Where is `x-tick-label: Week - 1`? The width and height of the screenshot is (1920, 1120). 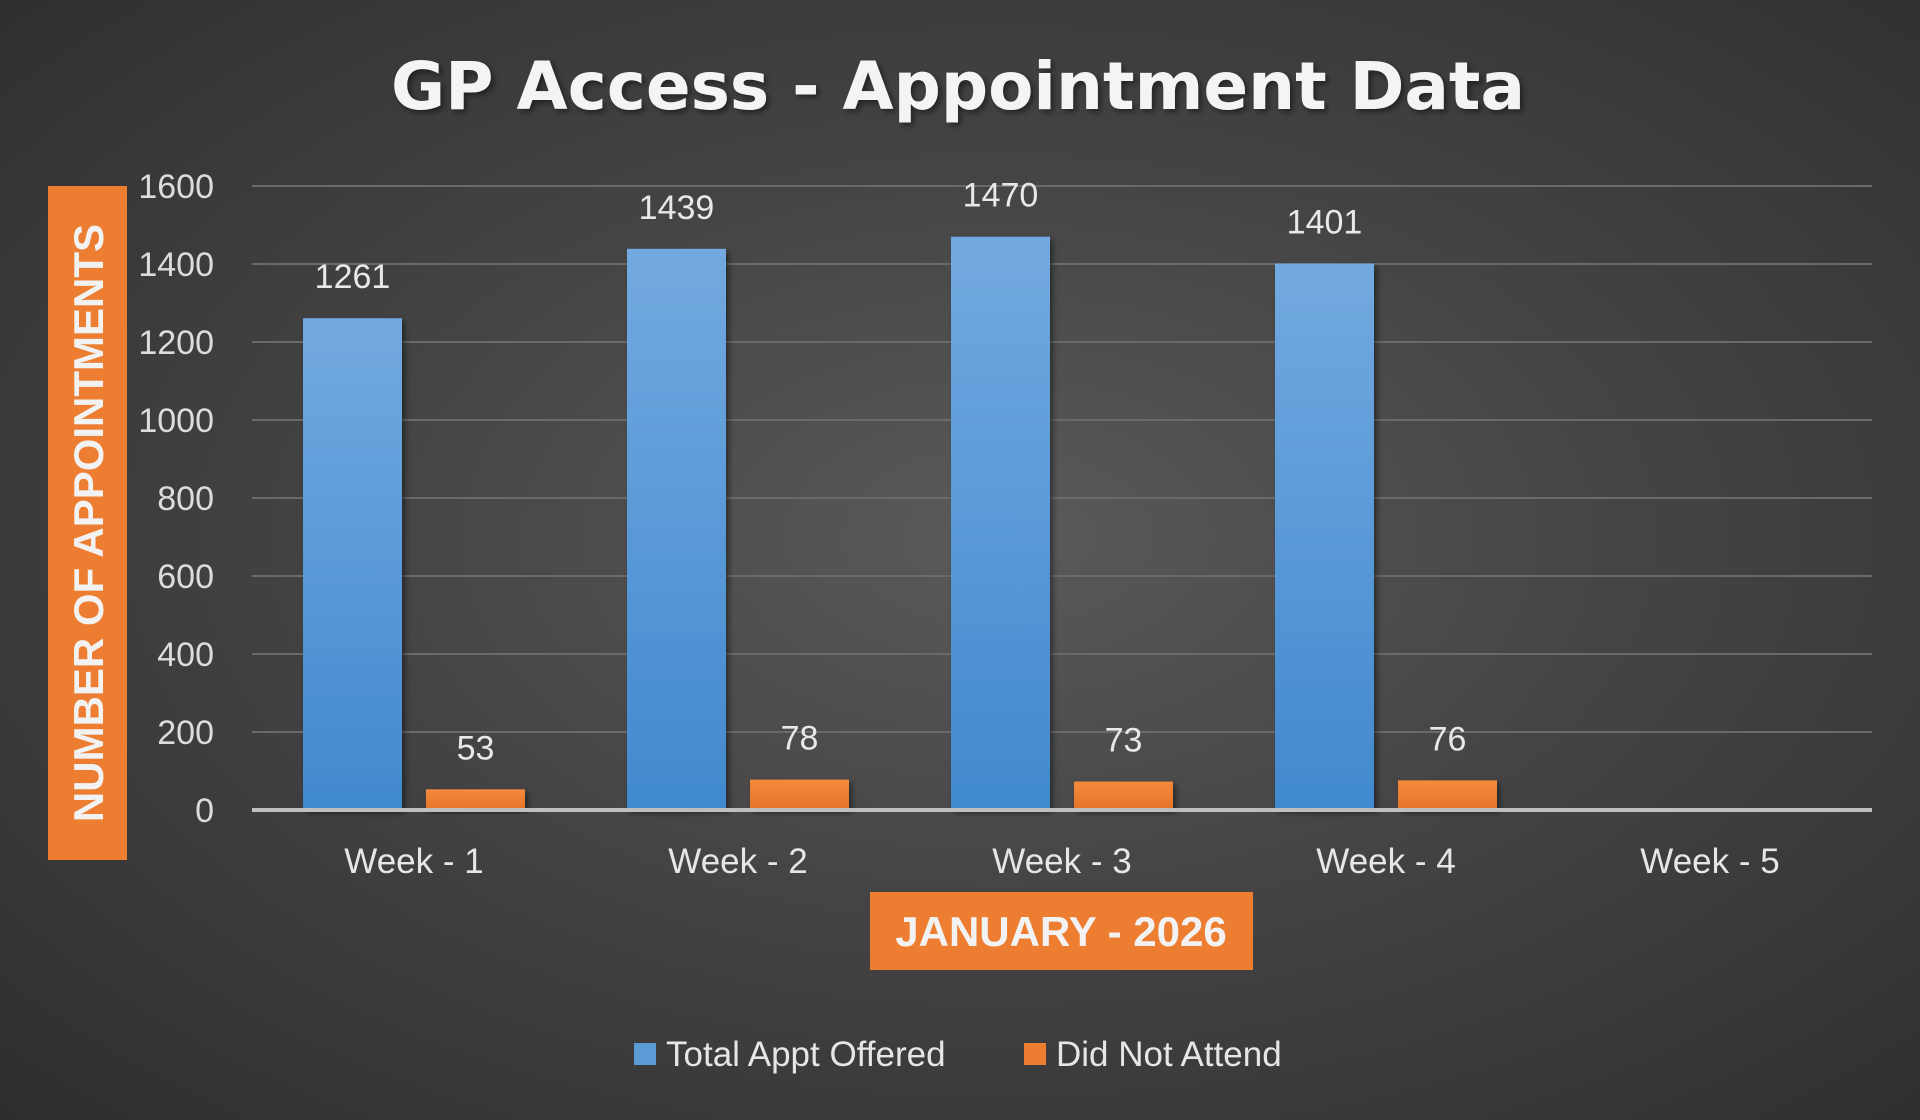 x-tick-label: Week - 1 is located at coordinates (413, 861).